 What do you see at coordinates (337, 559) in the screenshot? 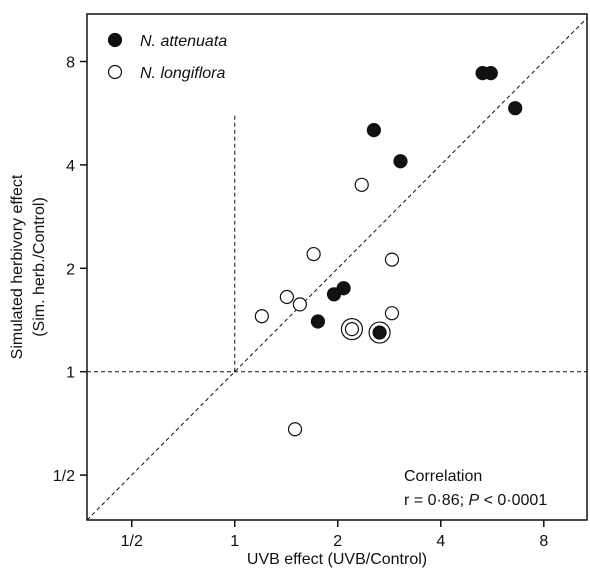
I see `x-axis-label: UVB effect (UVB/Control)` at bounding box center [337, 559].